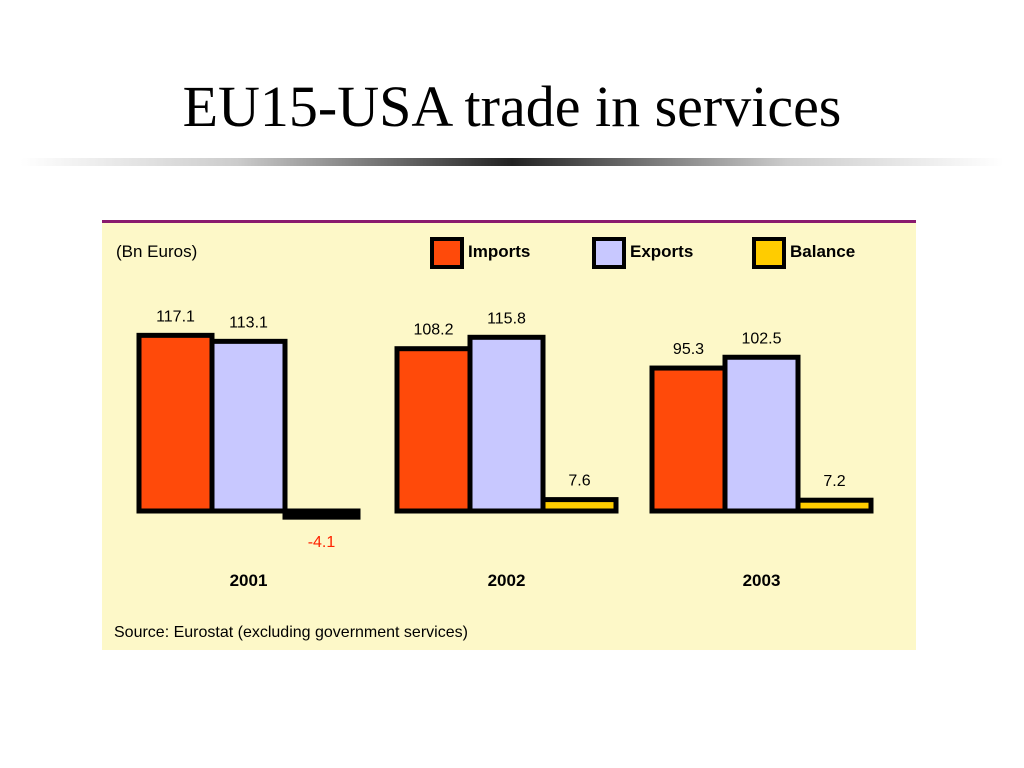 The height and width of the screenshot is (768, 1024). Describe the element at coordinates (433, 330) in the screenshot. I see `value-label-imports-2002: 108.2` at that location.